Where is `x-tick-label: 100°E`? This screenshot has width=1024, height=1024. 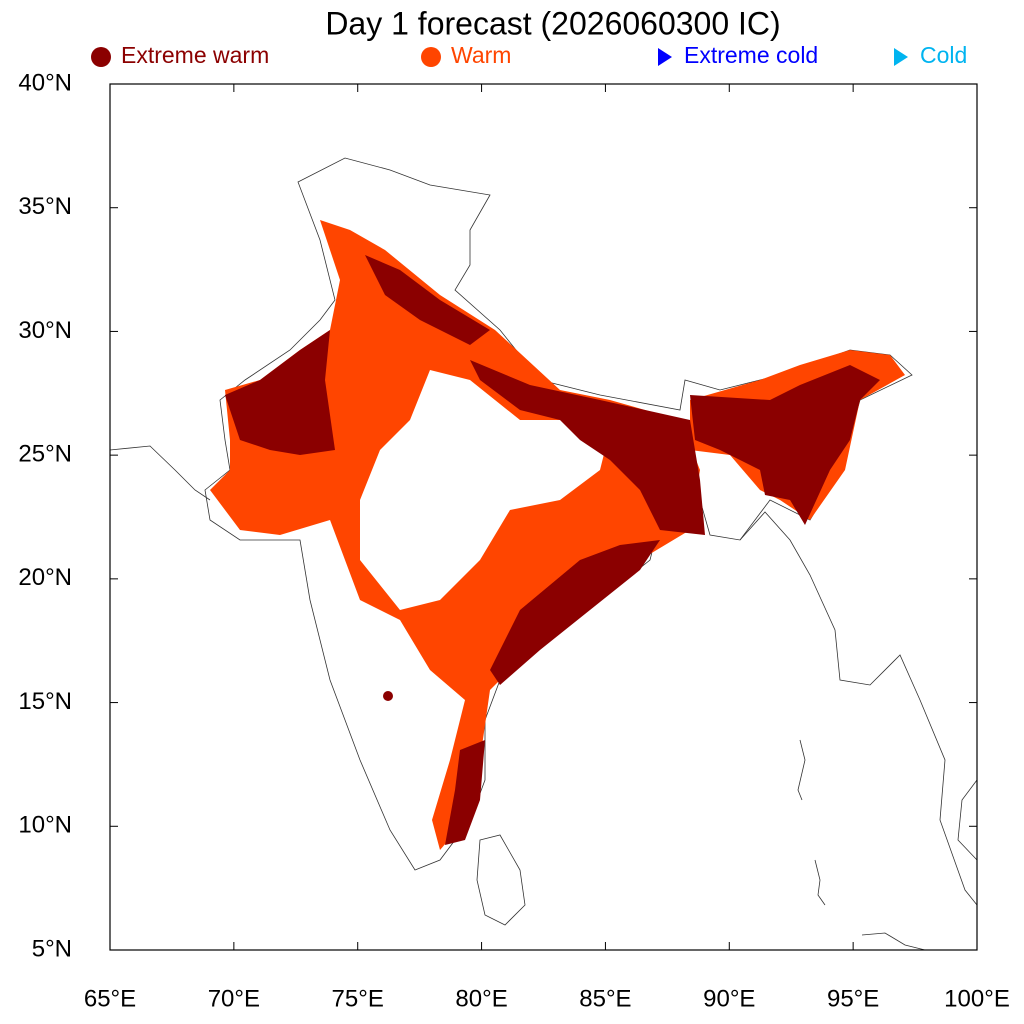
x-tick-label: 100°E is located at coordinates (977, 998).